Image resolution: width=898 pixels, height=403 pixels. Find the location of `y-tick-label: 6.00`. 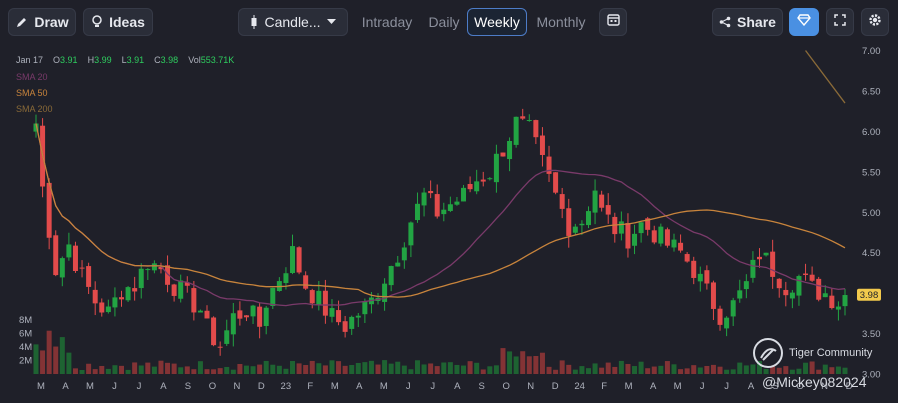

y-tick-label: 6.00 is located at coordinates (871, 132).